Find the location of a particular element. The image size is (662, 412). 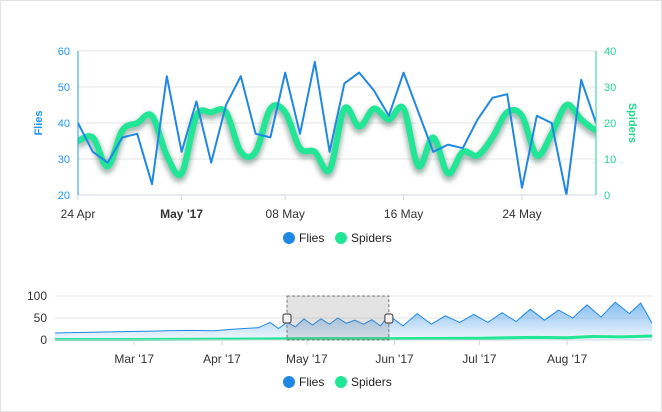

navigator-legend-marker-flies is located at coordinates (289, 382).